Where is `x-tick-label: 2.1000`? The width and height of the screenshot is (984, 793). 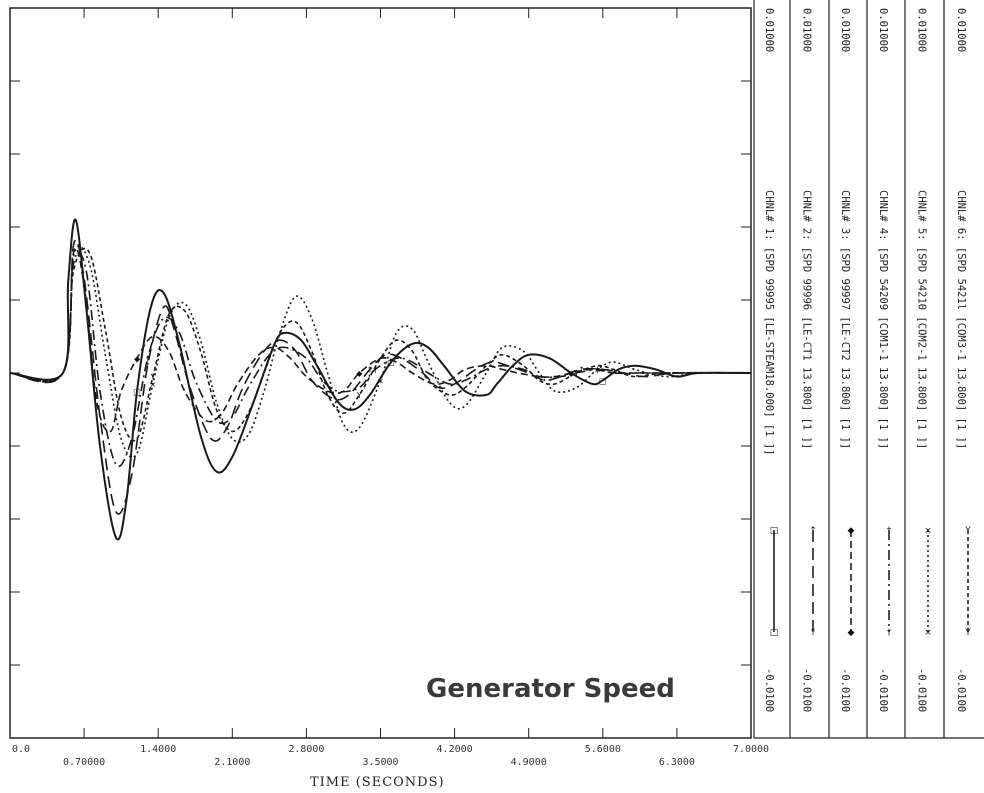
x-tick-label: 2.1000 is located at coordinates (232, 762).